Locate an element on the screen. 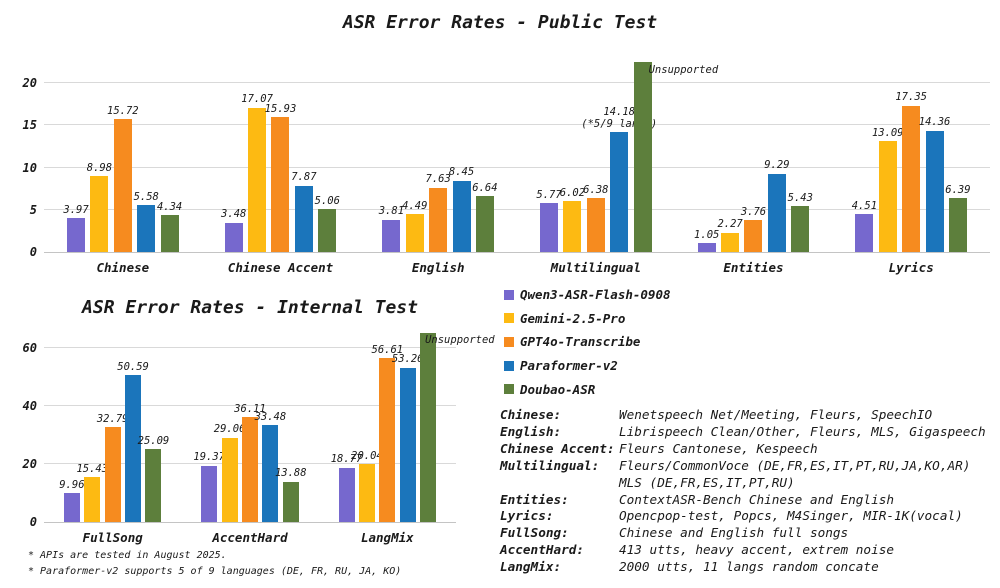 The height and width of the screenshot is (588, 1000). category-label: FullSong is located at coordinates (112, 537).